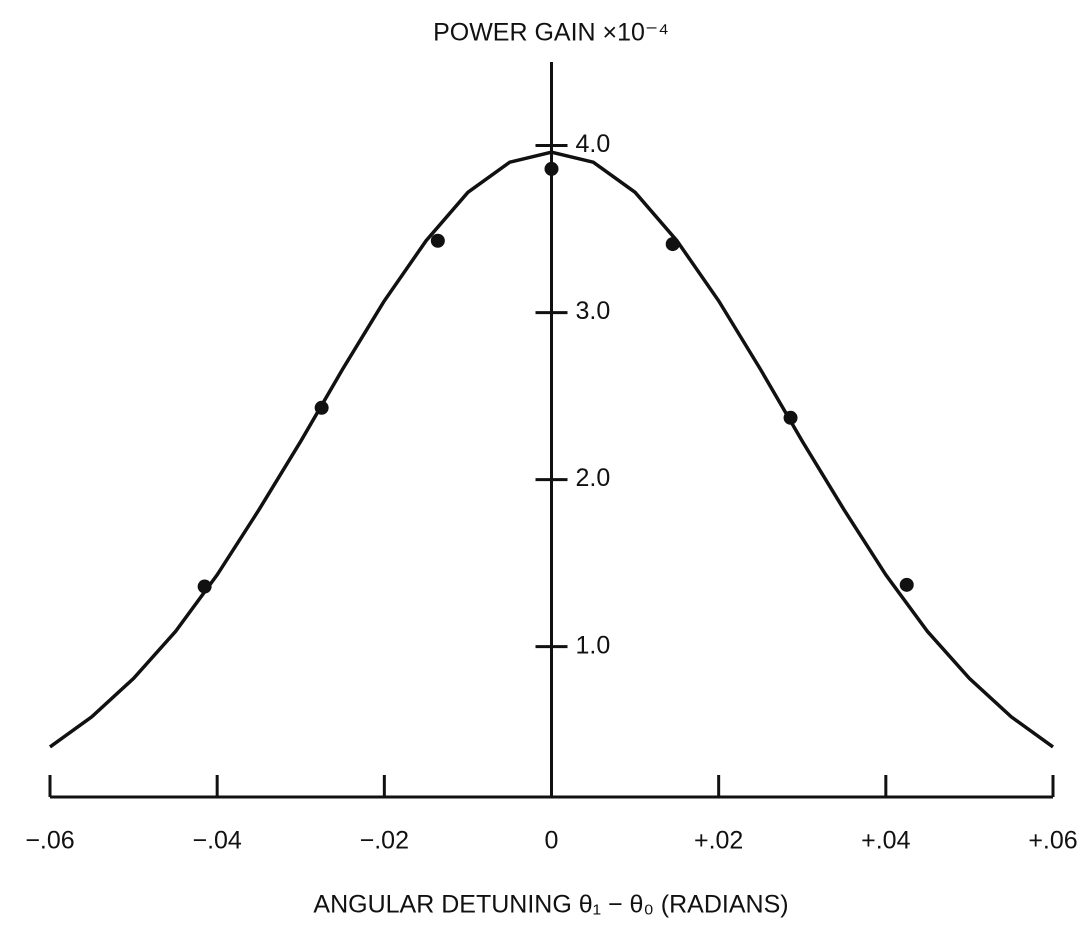 The height and width of the screenshot is (946, 1091). I want to click on y-tick-label: 1.0, so click(593, 645).